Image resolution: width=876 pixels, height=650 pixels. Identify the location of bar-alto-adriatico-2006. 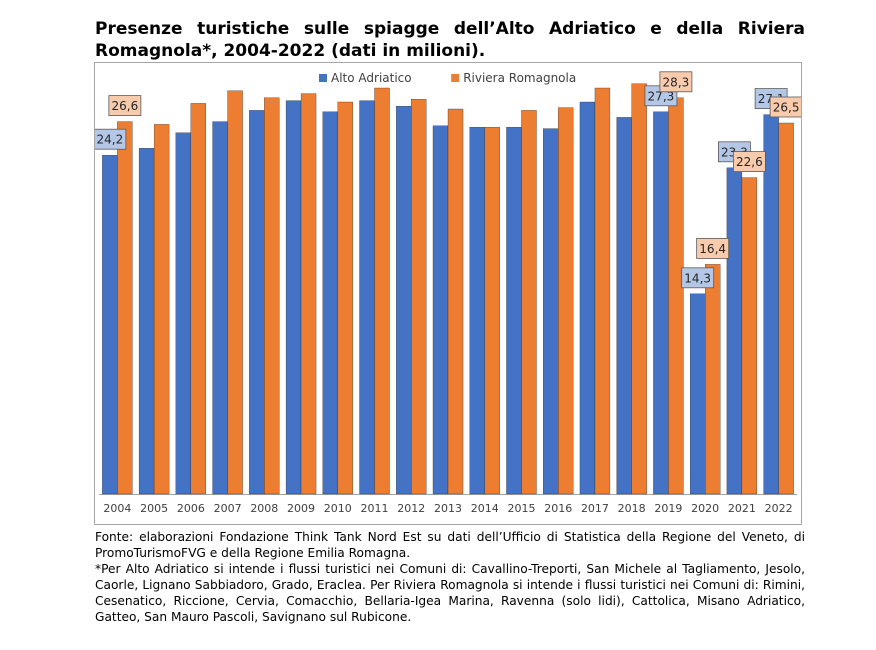
(183, 313).